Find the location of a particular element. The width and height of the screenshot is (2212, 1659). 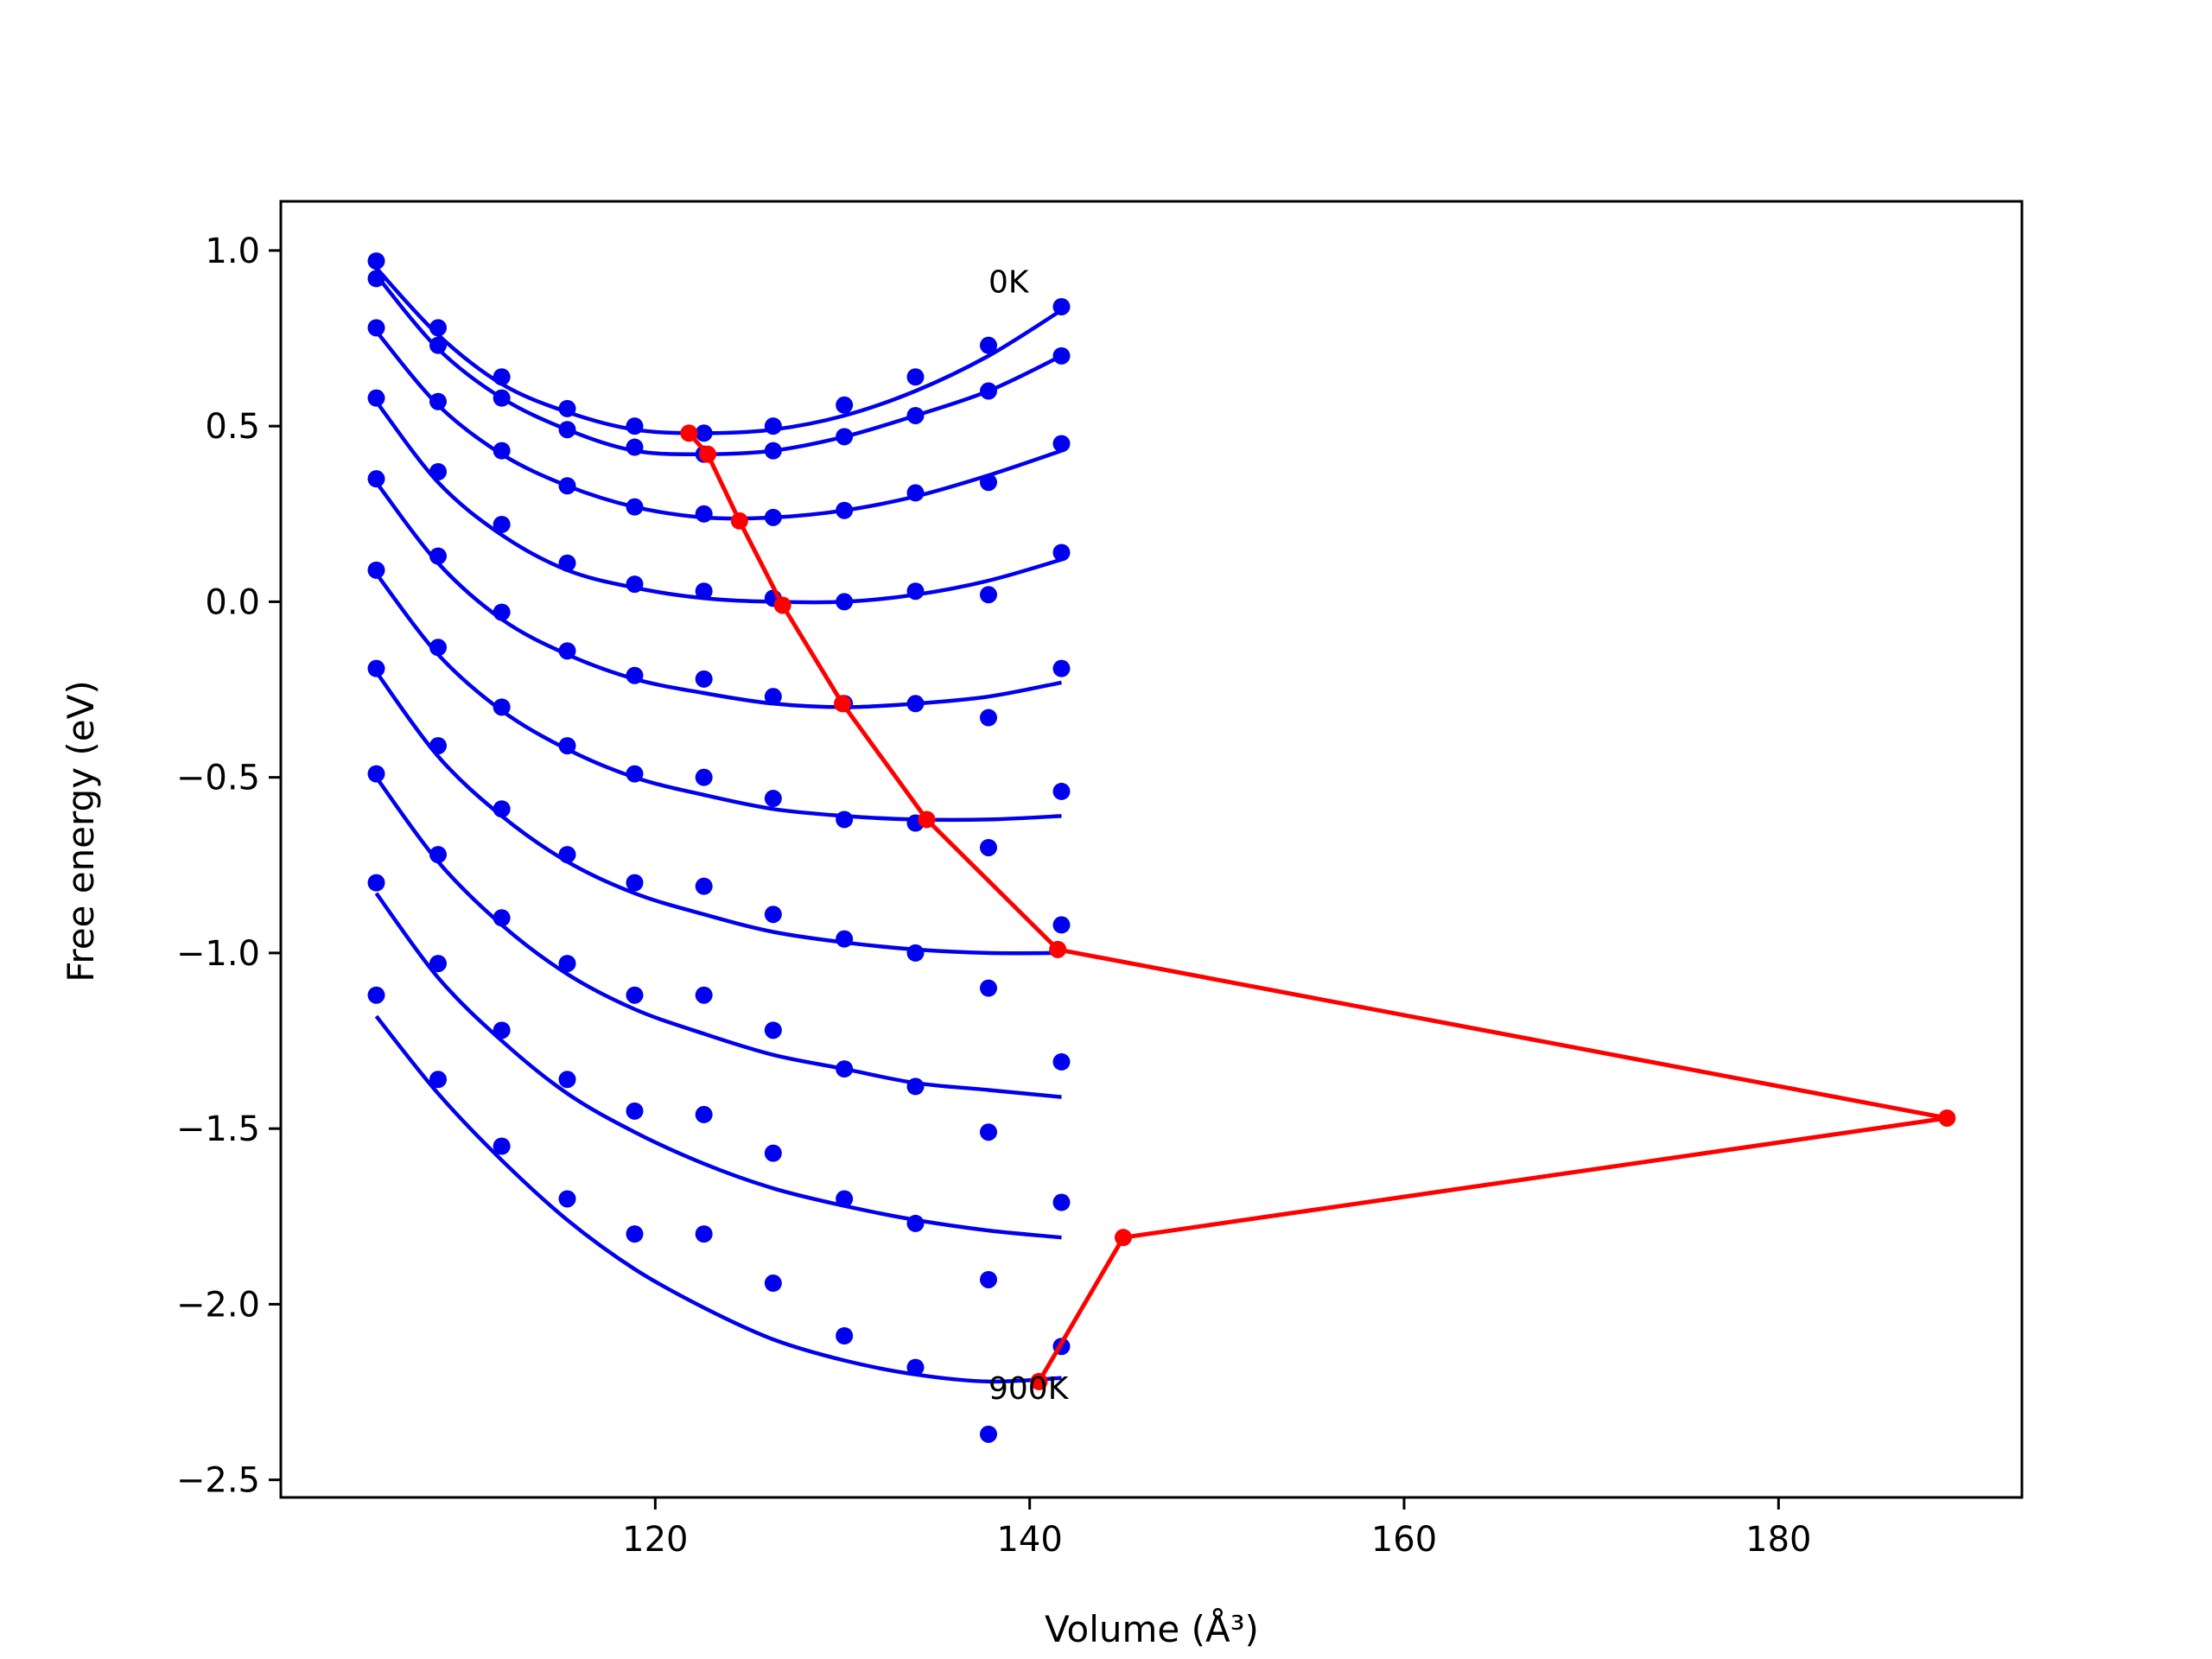

x-tick-label-2: 160 is located at coordinates (1404, 1540).